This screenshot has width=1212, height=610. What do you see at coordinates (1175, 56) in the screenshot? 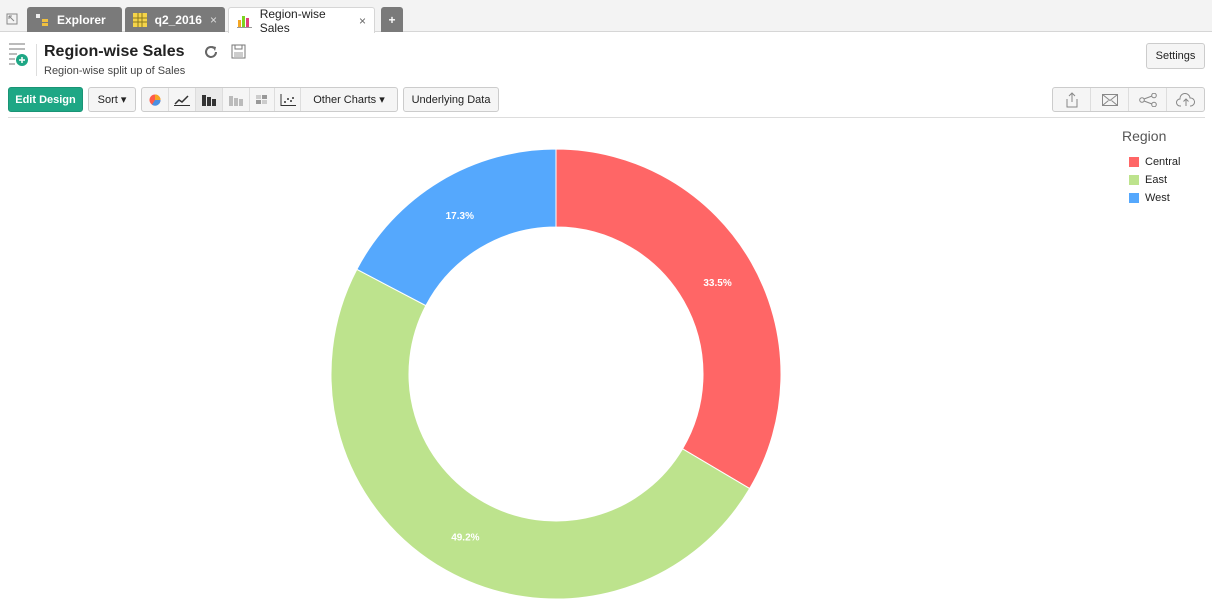
I see `settings-button: Settings` at bounding box center [1175, 56].